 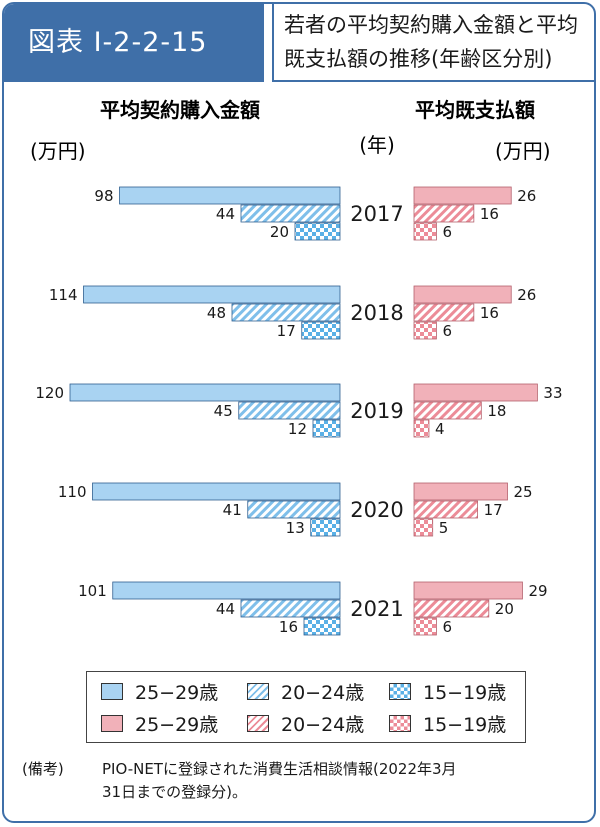 What do you see at coordinates (462, 294) in the screenshot?
I see `right-bar-25-29-2018` at bounding box center [462, 294].